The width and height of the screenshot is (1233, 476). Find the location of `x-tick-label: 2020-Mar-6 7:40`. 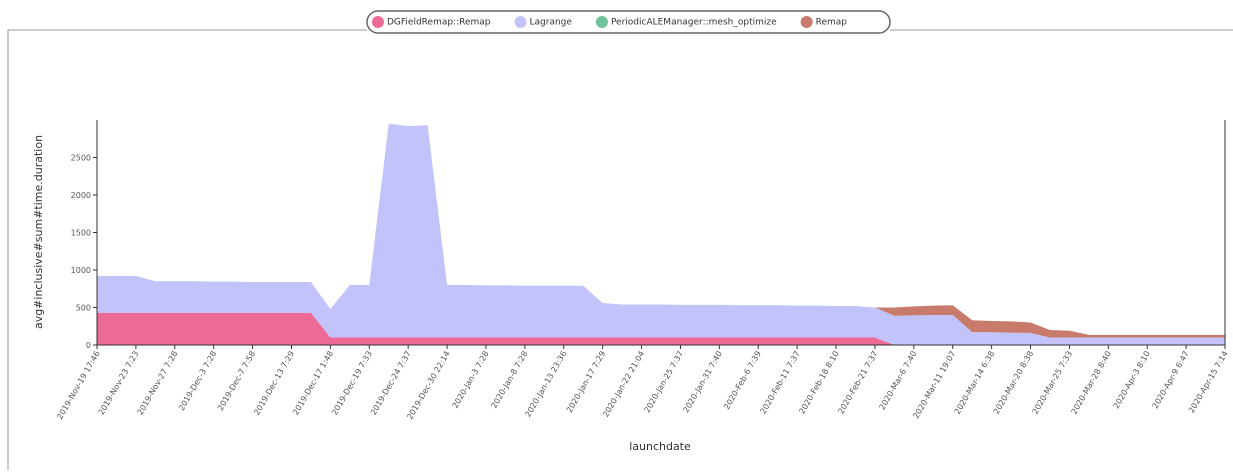

x-tick-label: 2020-Mar-6 7:40 is located at coordinates (898, 381).